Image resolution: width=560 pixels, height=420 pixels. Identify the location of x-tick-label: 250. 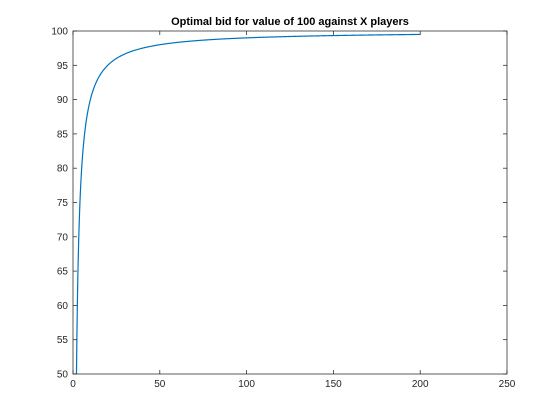
(507, 384).